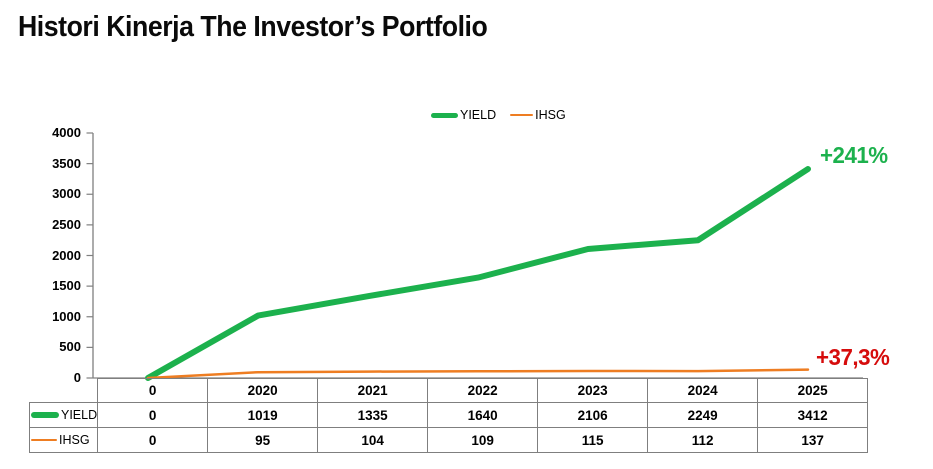 Image resolution: width=933 pixels, height=469 pixels. What do you see at coordinates (153, 390) in the screenshot?
I see `table-year-cell: 0` at bounding box center [153, 390].